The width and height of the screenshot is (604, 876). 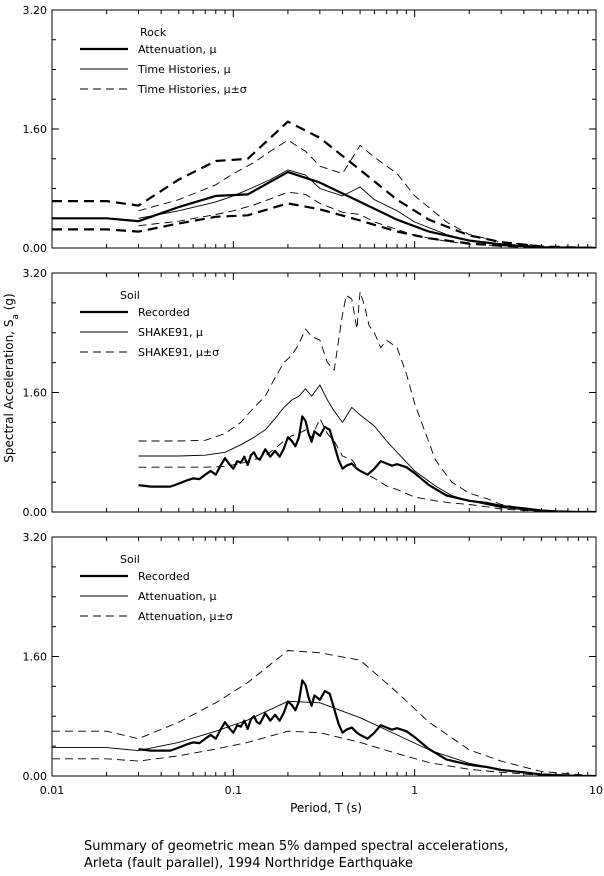 What do you see at coordinates (234, 790) in the screenshot?
I see `x-tick-label: 0.1` at bounding box center [234, 790].